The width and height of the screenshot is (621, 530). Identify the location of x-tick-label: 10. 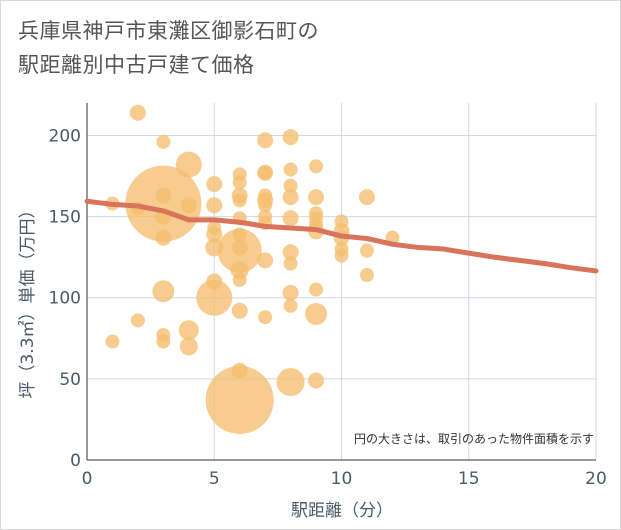
(342, 479).